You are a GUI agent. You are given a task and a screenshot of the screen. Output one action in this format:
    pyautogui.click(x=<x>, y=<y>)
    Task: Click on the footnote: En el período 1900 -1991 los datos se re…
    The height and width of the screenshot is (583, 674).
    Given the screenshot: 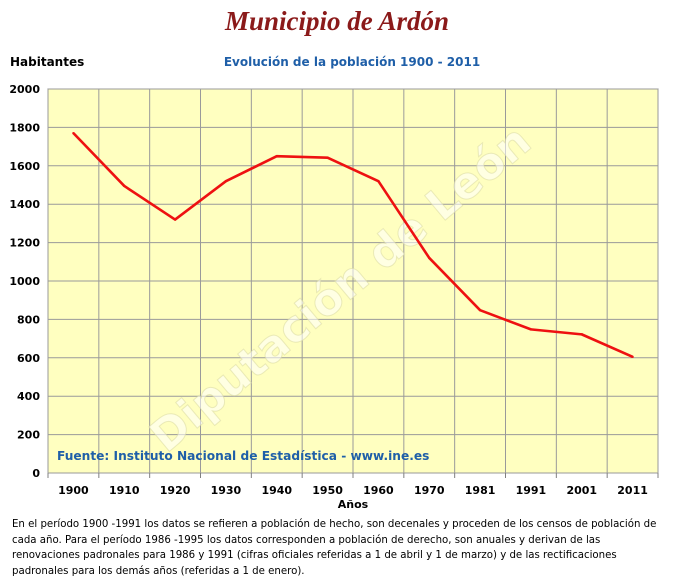 What is the action you would take?
    pyautogui.click(x=334, y=548)
    